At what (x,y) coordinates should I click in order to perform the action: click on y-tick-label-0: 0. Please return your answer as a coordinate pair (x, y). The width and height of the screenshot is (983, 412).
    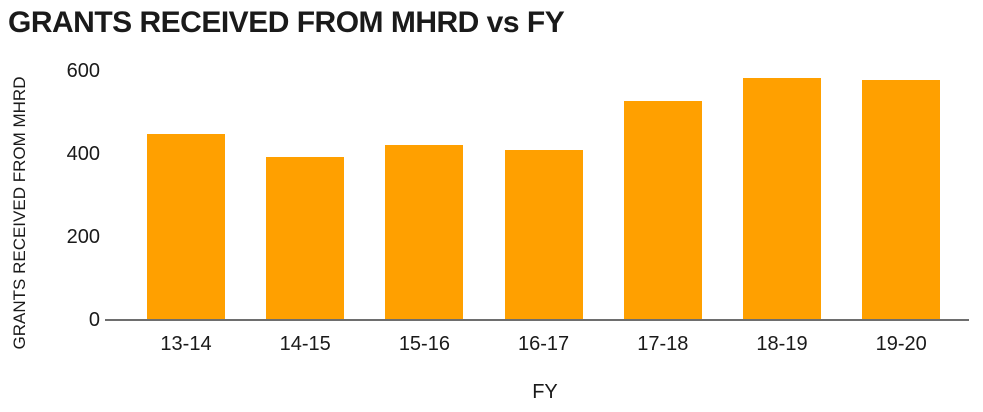
    Looking at the image, I should click on (94, 320).